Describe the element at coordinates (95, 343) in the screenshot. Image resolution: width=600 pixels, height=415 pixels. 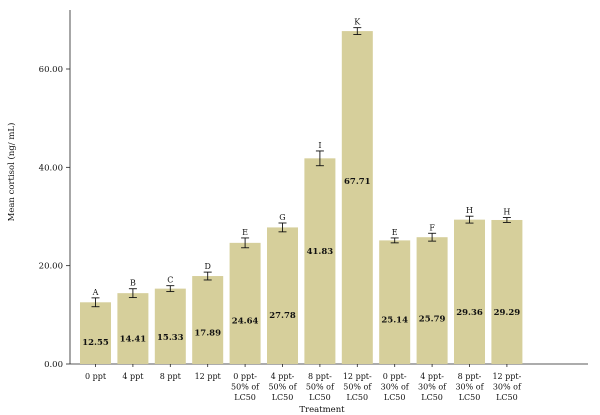
I see `data-value-label: 12.55` at that location.